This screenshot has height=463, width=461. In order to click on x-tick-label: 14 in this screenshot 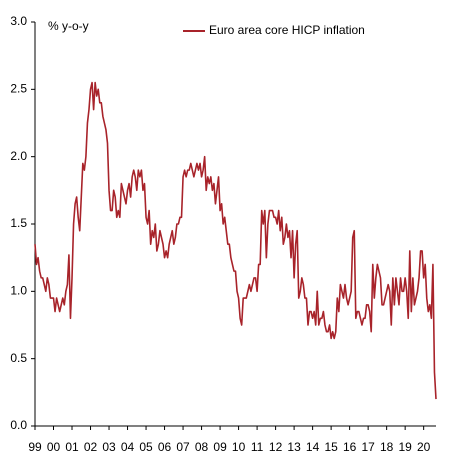, I will do `click(313, 447)`.